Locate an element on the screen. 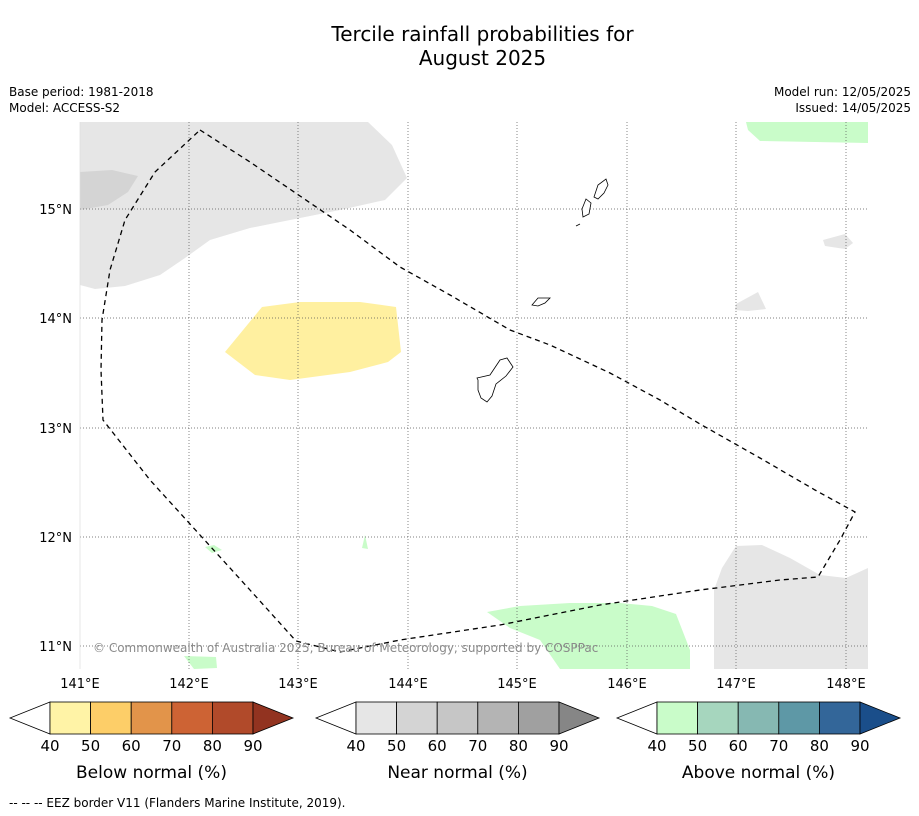  lon-tick-label: 142°E is located at coordinates (189, 684).